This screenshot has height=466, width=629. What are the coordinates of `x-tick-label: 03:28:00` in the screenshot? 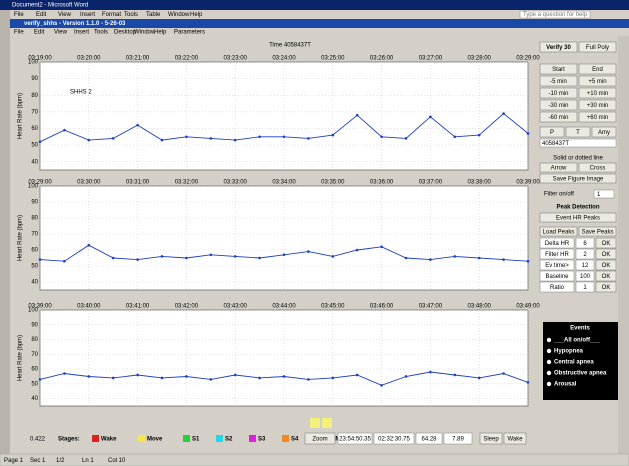 It's located at (480, 59).